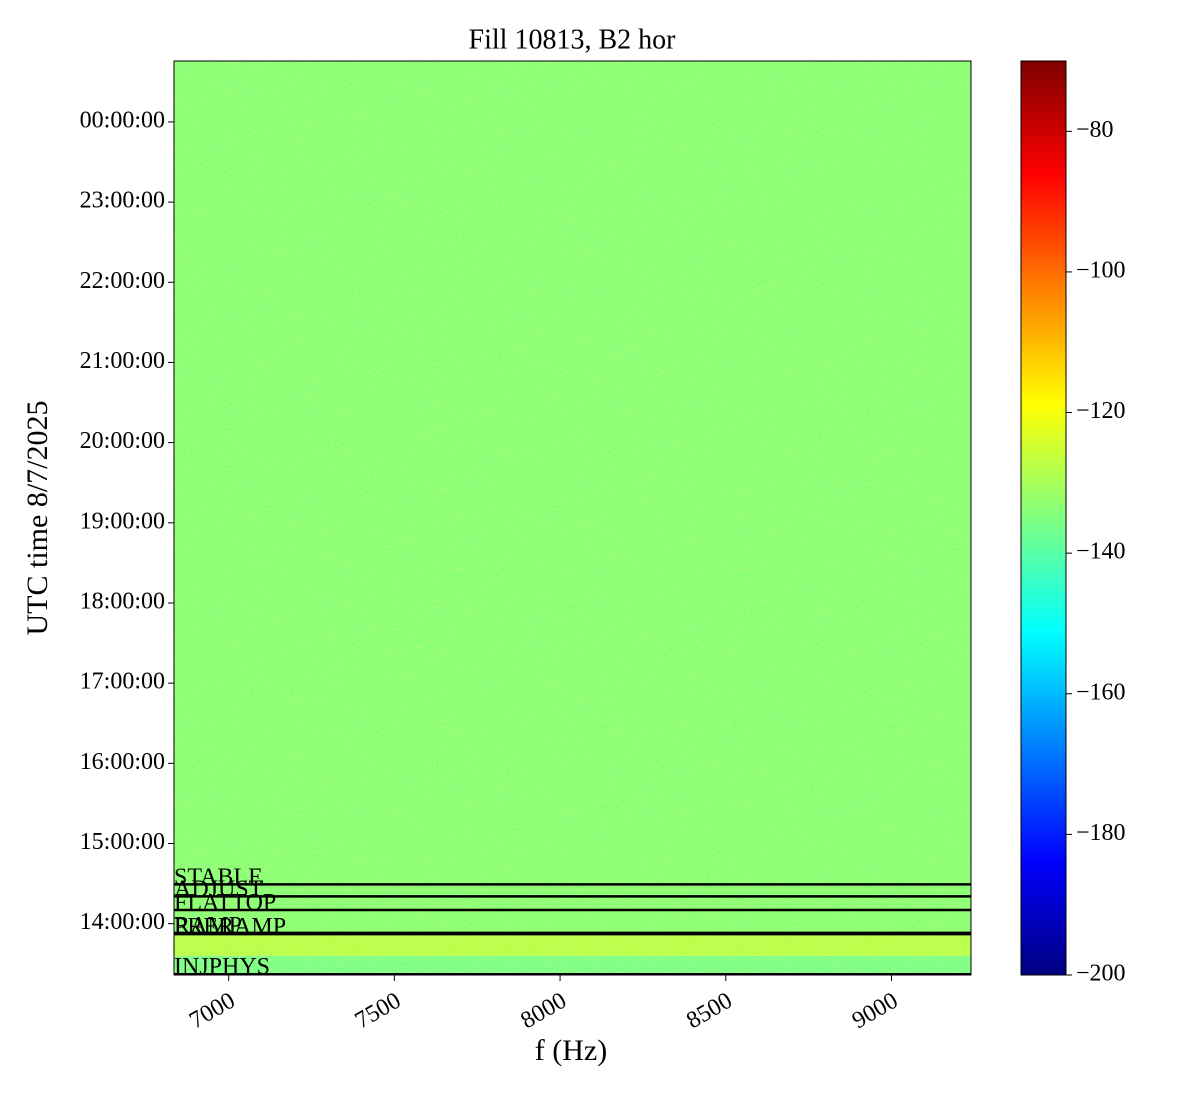  Describe the element at coordinates (222, 967) in the screenshot. I see `event-label: INJPHYS` at that location.